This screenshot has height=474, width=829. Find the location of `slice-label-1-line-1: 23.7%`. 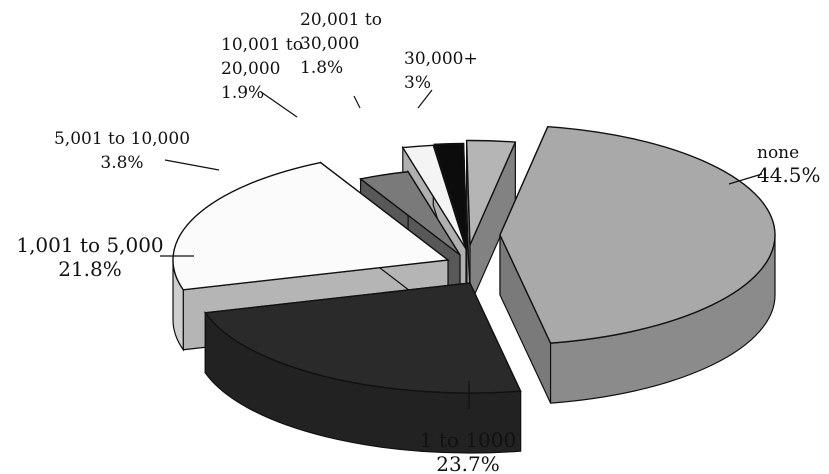

slice-label-1-line-1: 23.7% is located at coordinates (468, 463).